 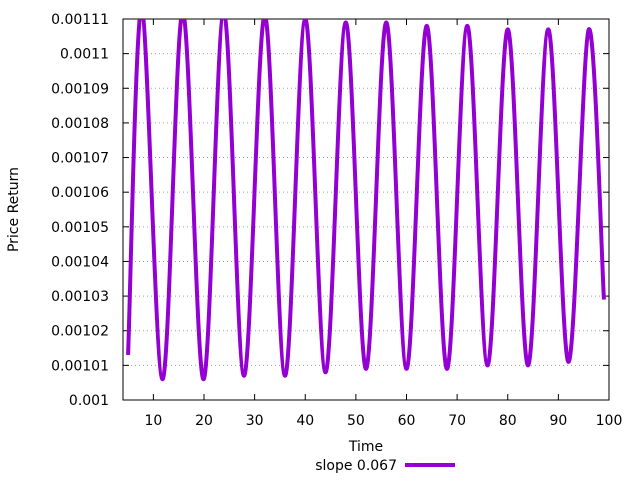 What do you see at coordinates (305, 421) in the screenshot?
I see `x-tick-label: 40` at bounding box center [305, 421].